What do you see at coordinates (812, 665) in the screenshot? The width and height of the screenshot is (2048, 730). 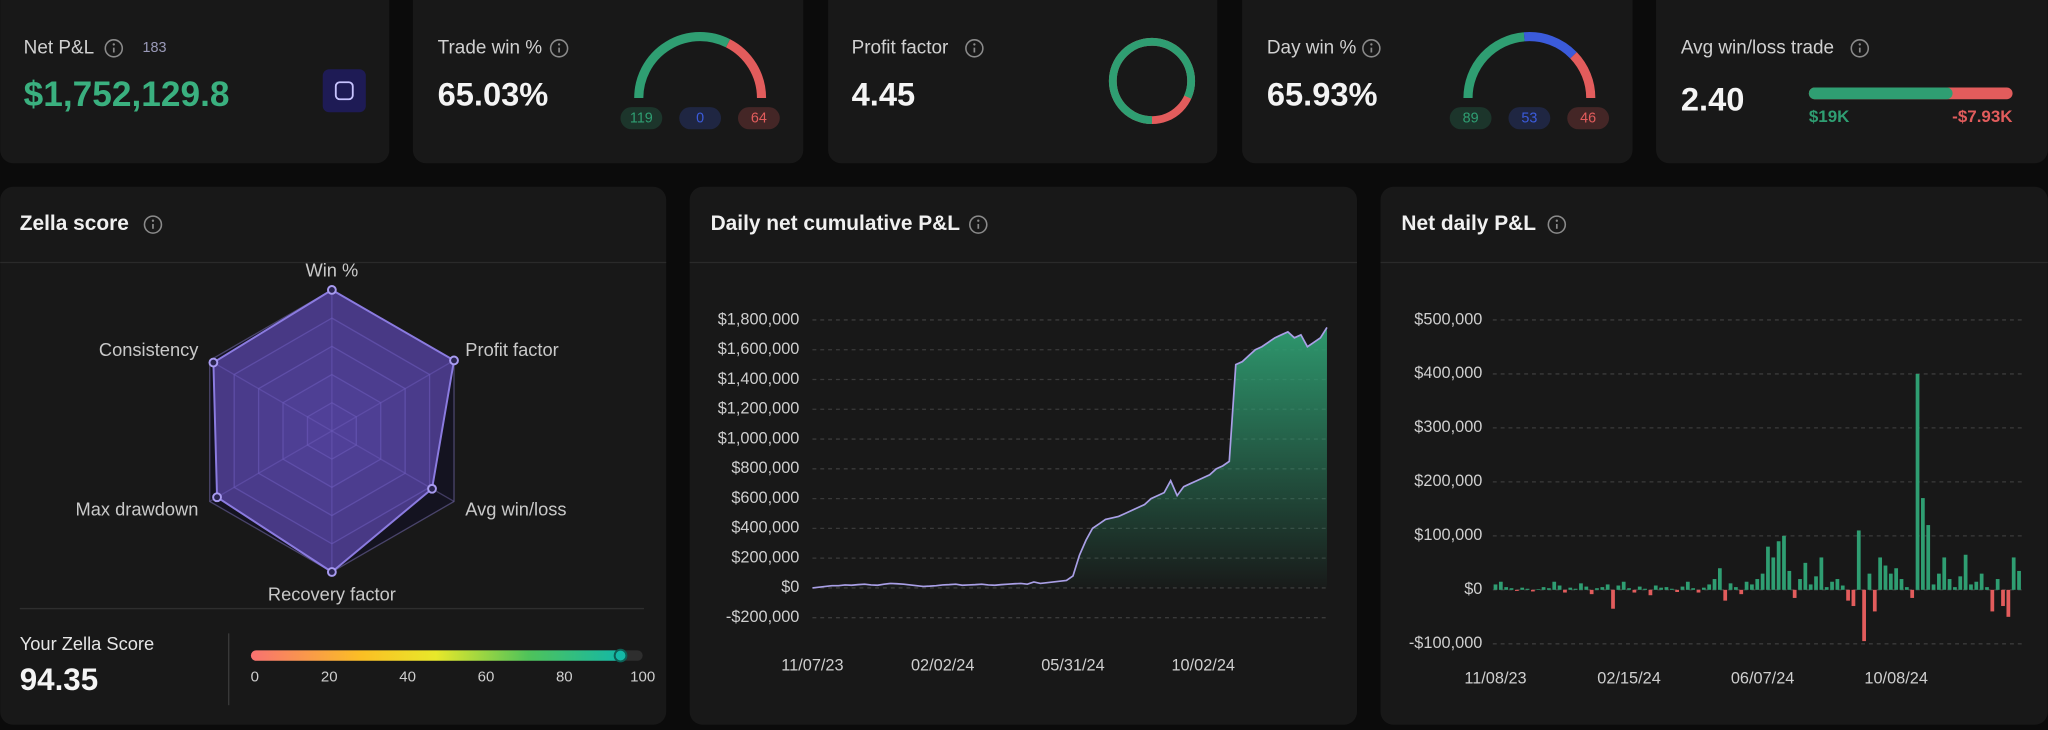 I see `x-tick-label: 11/07/23` at bounding box center [812, 665].